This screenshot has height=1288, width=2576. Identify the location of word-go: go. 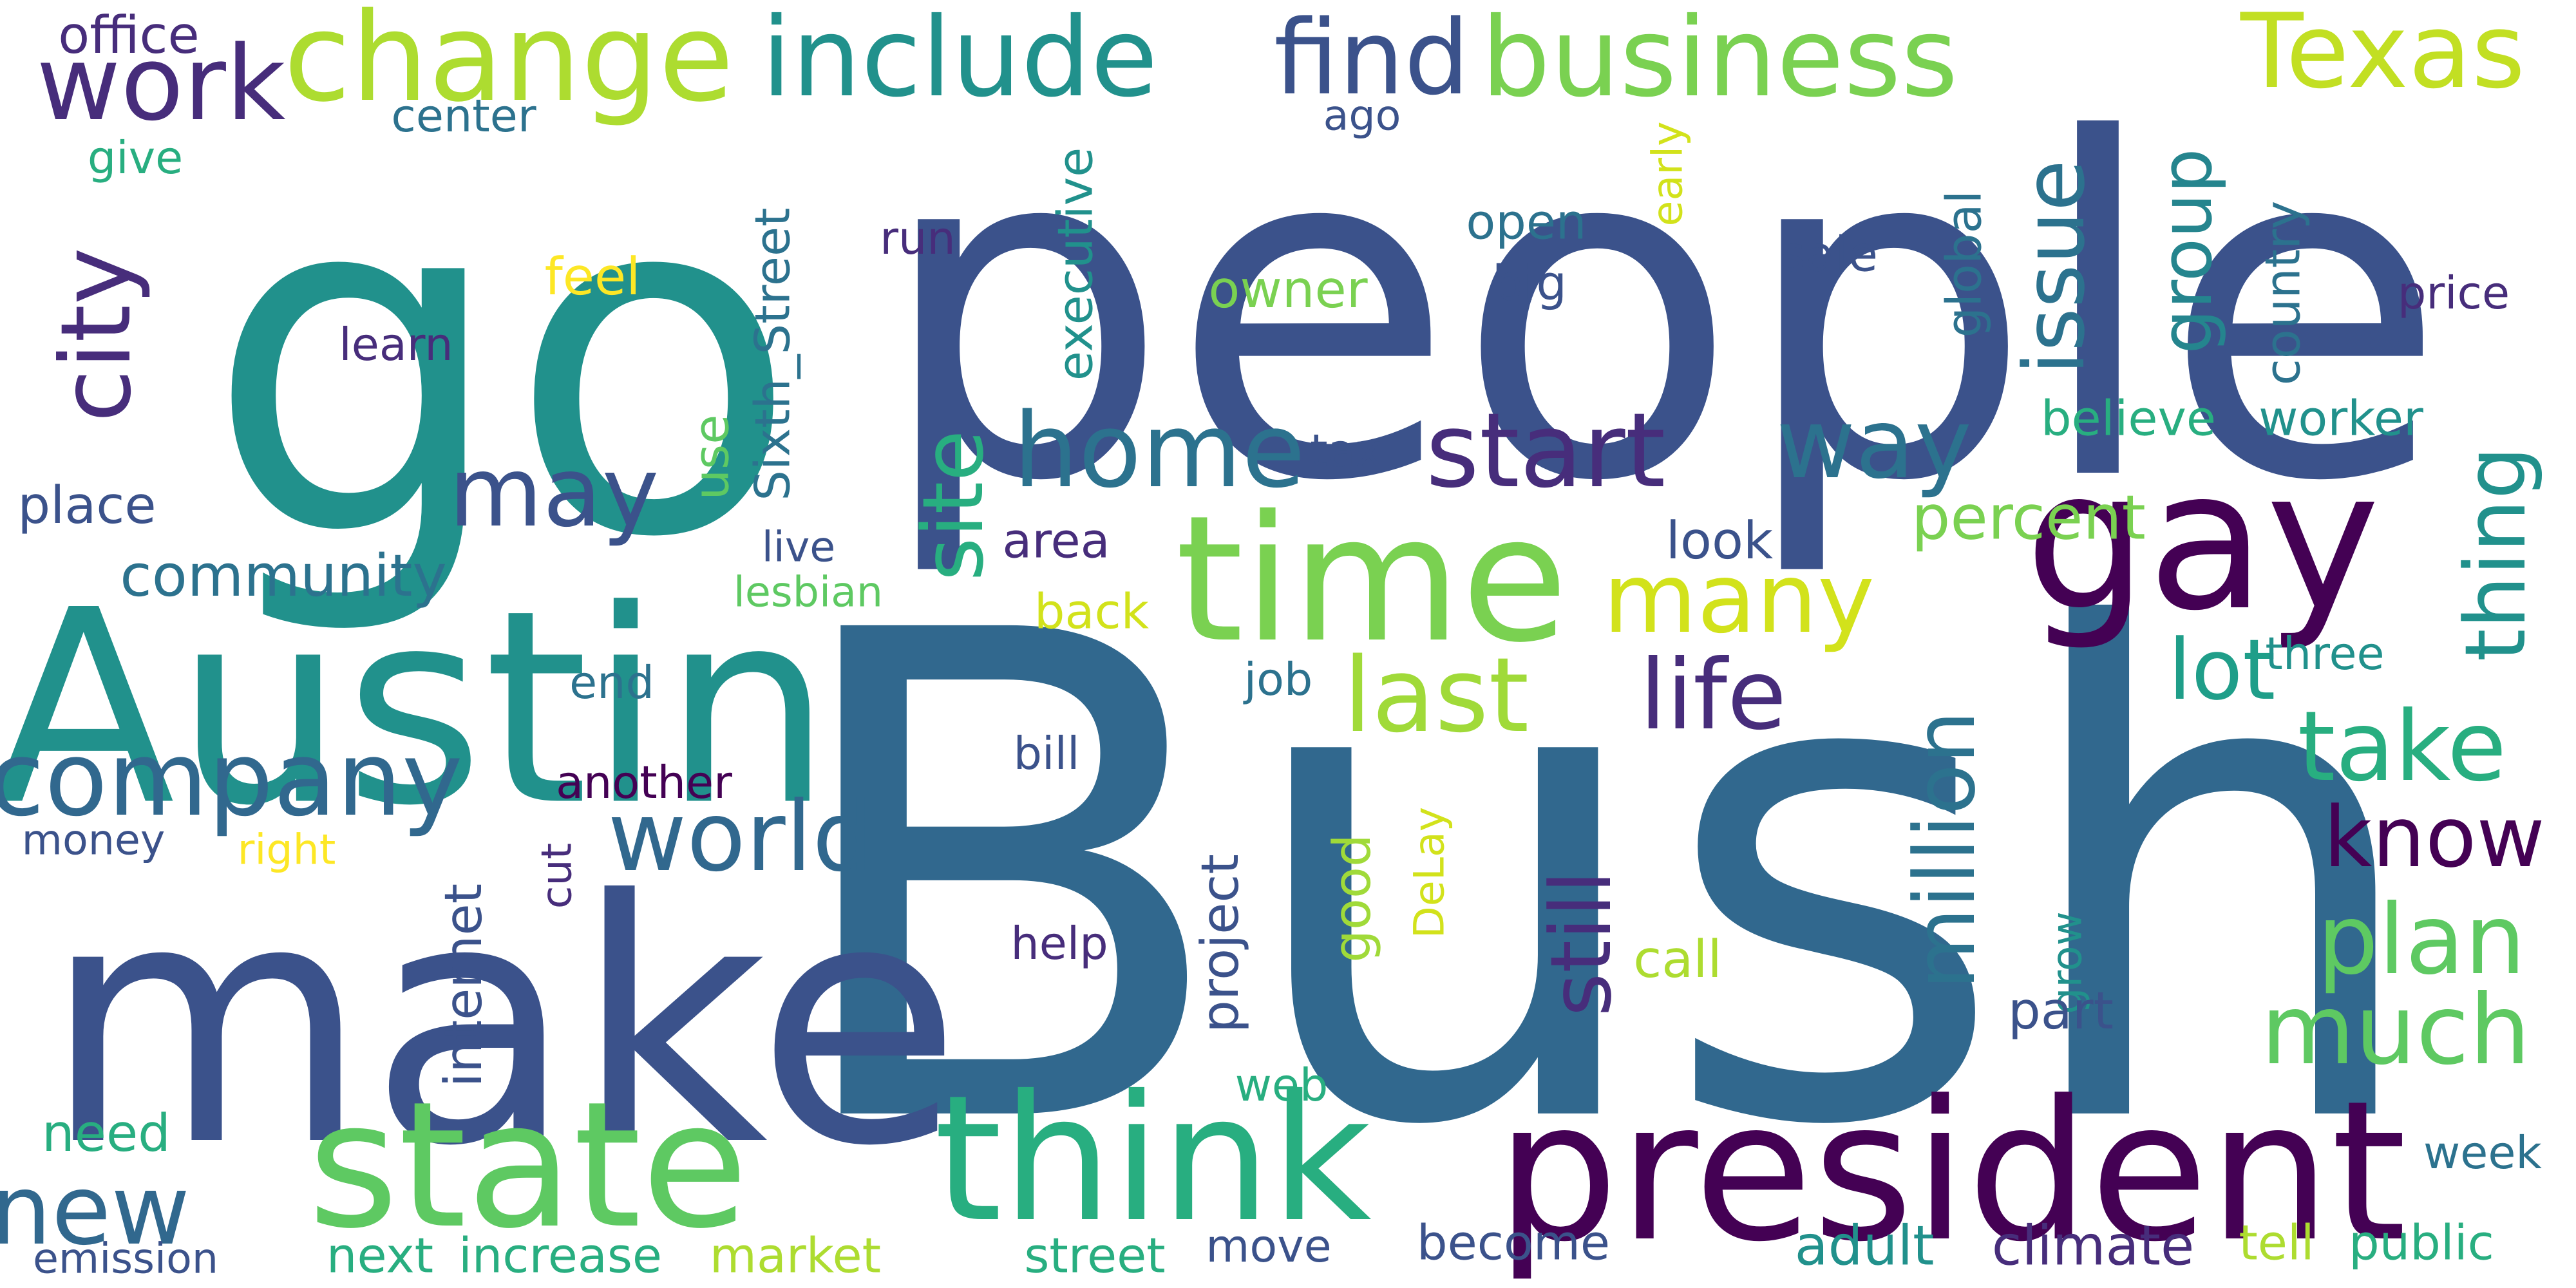
(502, 364).